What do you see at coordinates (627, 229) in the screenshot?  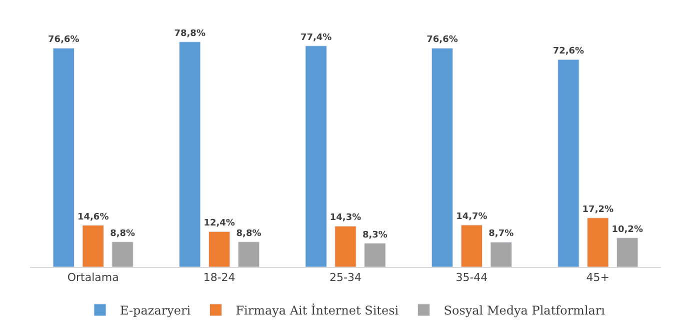 I see `data-label: 10,2%` at bounding box center [627, 229].